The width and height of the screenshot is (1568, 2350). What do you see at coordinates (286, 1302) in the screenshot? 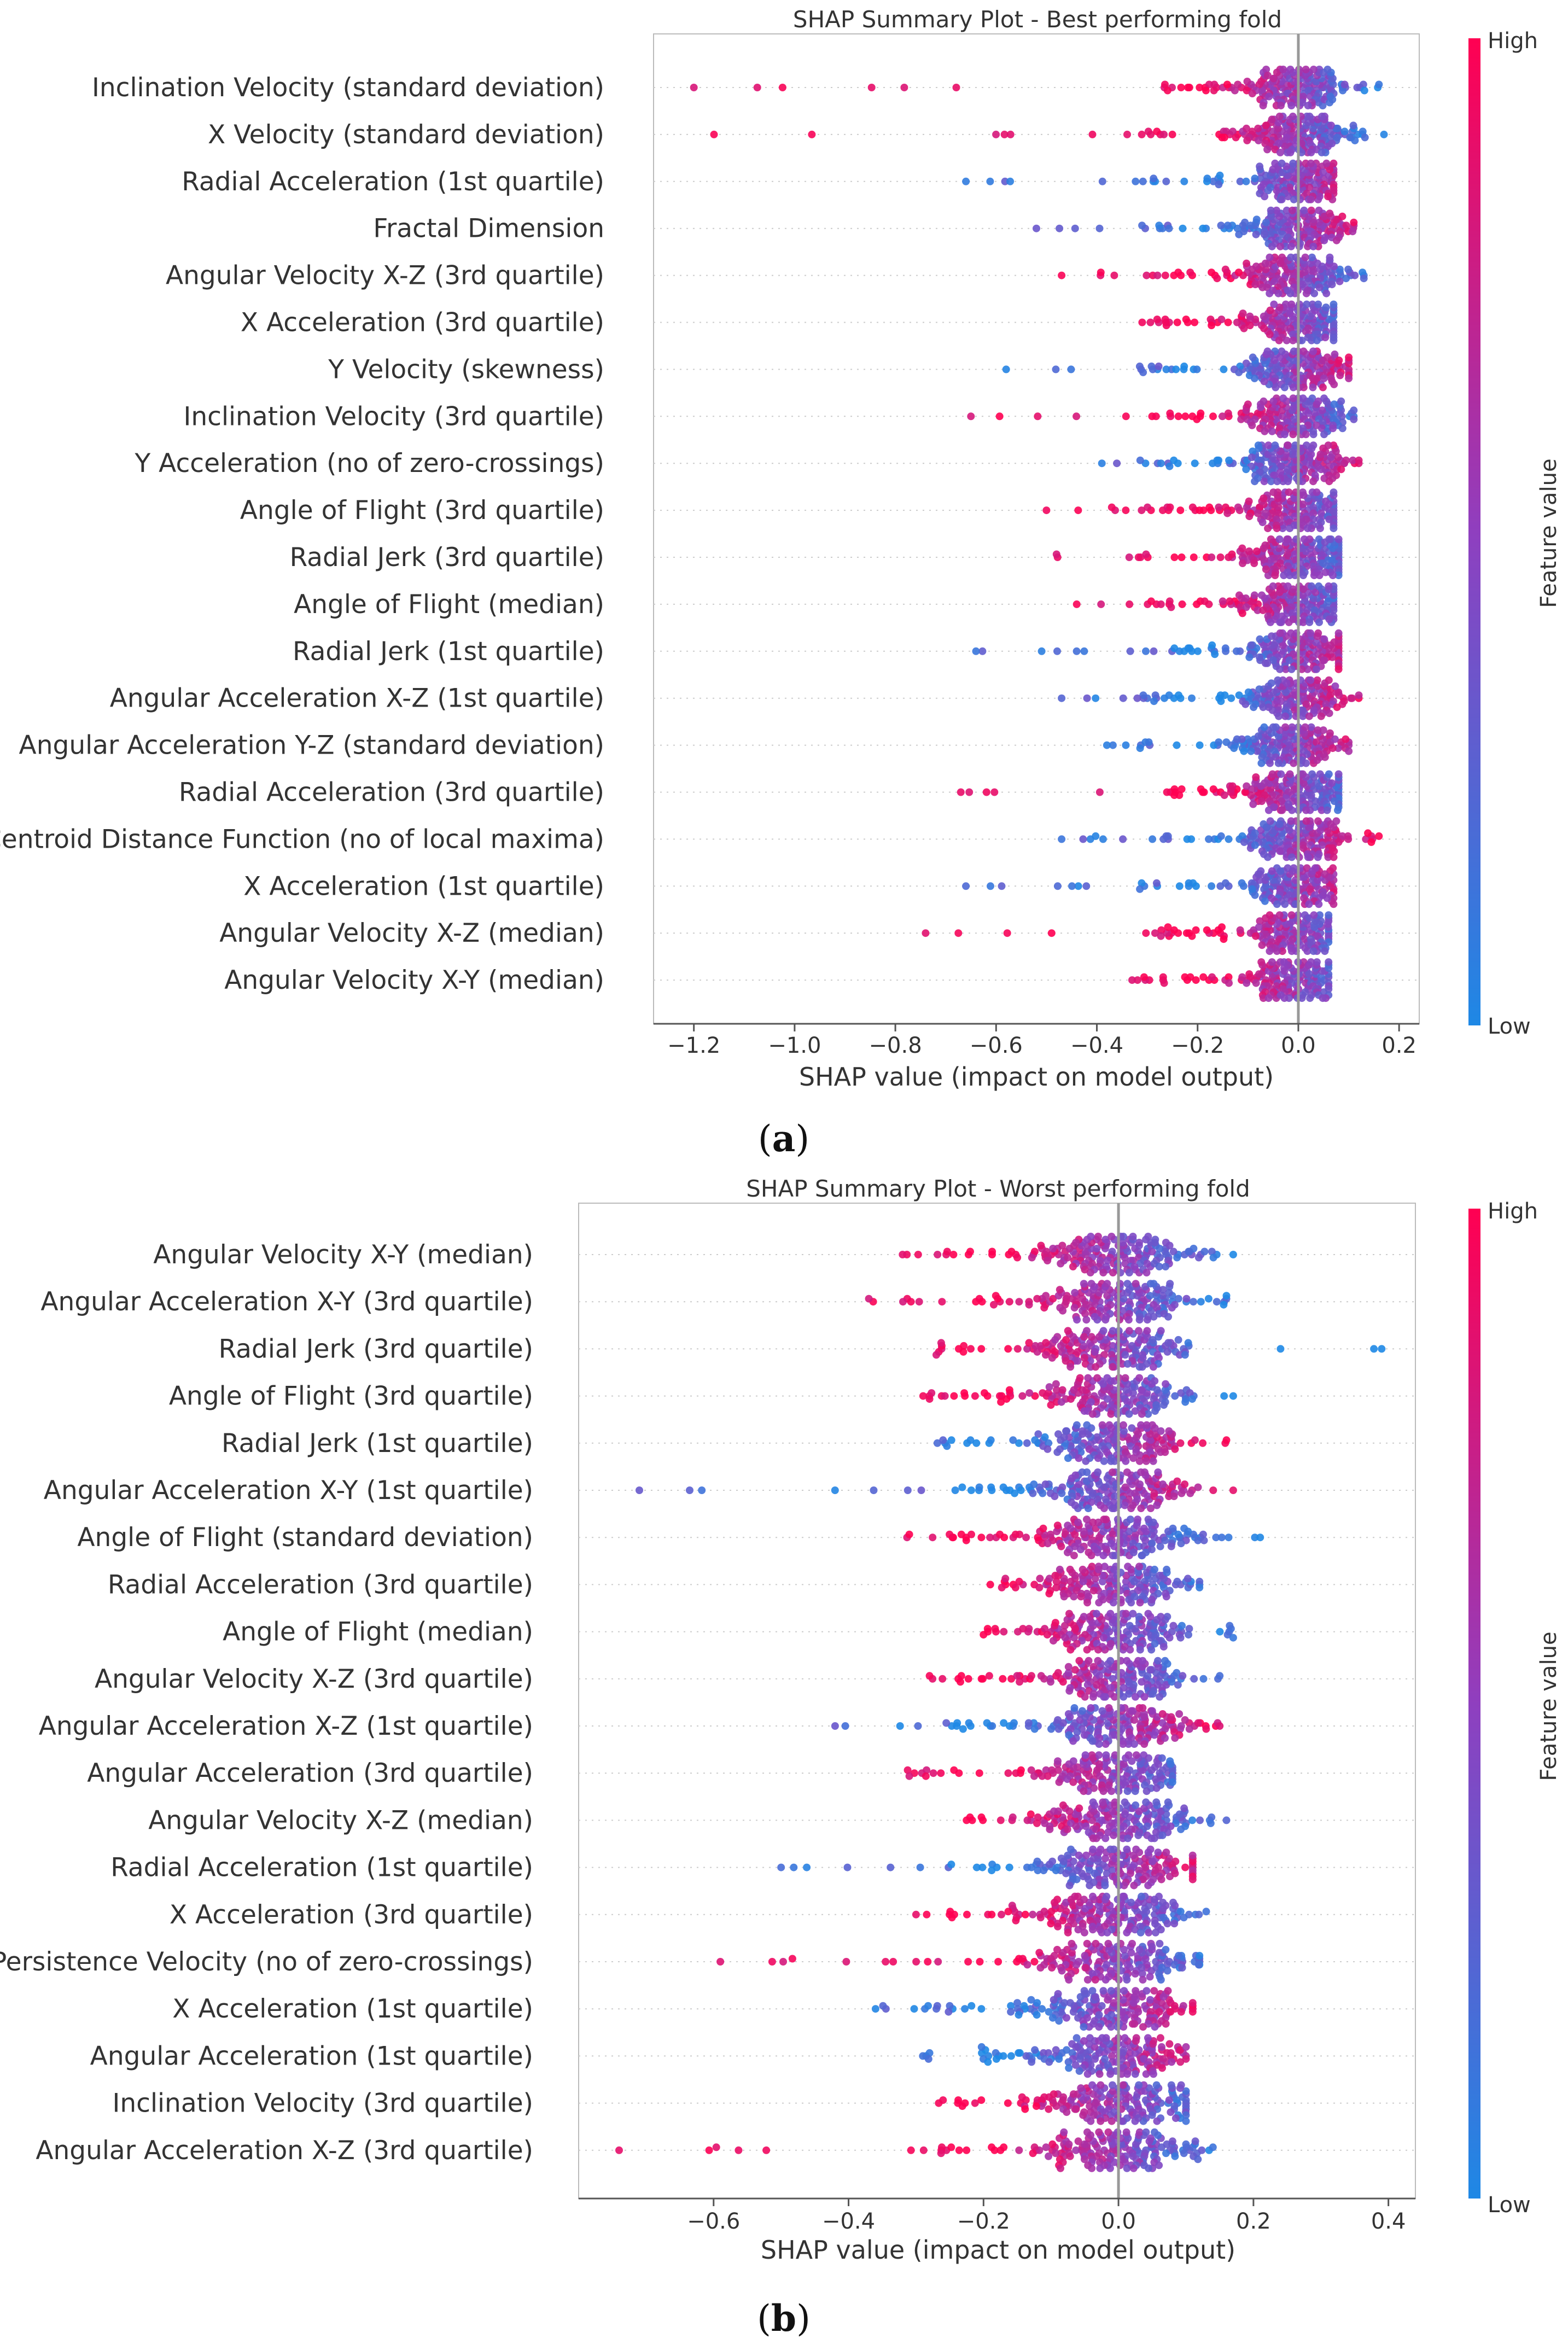
I see `feature-label: Angular Acceleration X-Y (3rd quartile)` at bounding box center [286, 1302].